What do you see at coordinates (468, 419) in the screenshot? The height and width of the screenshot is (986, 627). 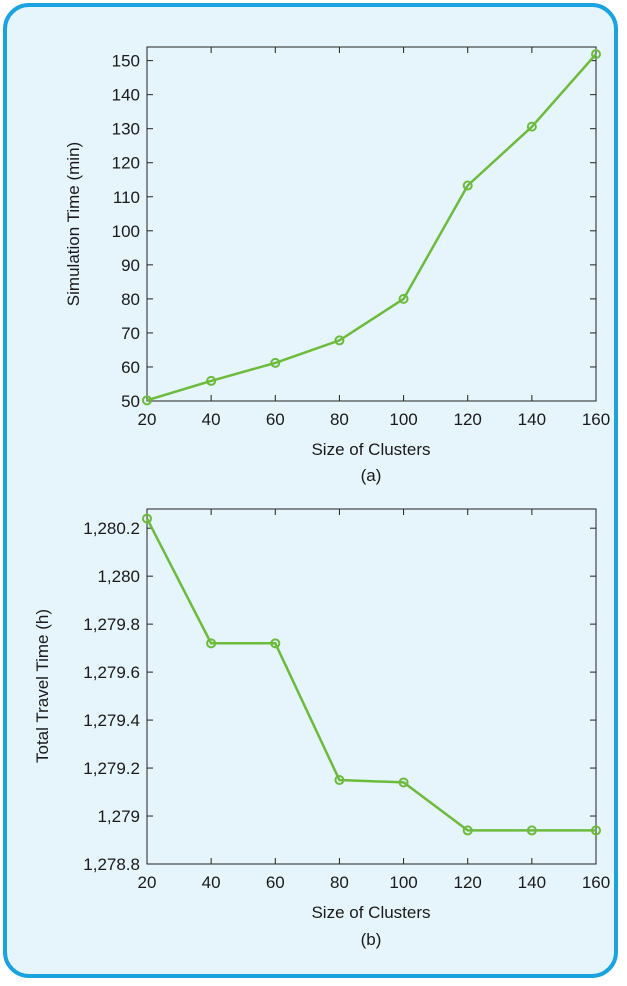 I see `chart-a-x-tick-label: 120` at bounding box center [468, 419].